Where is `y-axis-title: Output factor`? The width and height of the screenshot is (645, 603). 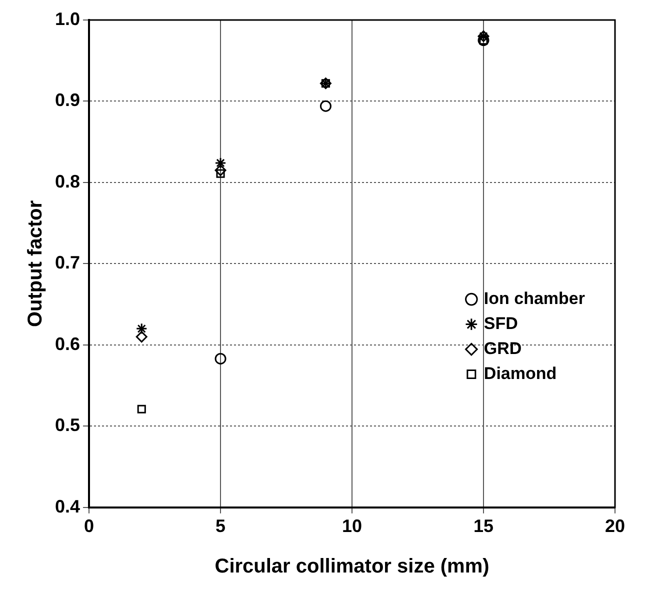 y-axis-title: Output factor is located at coordinates (35, 264).